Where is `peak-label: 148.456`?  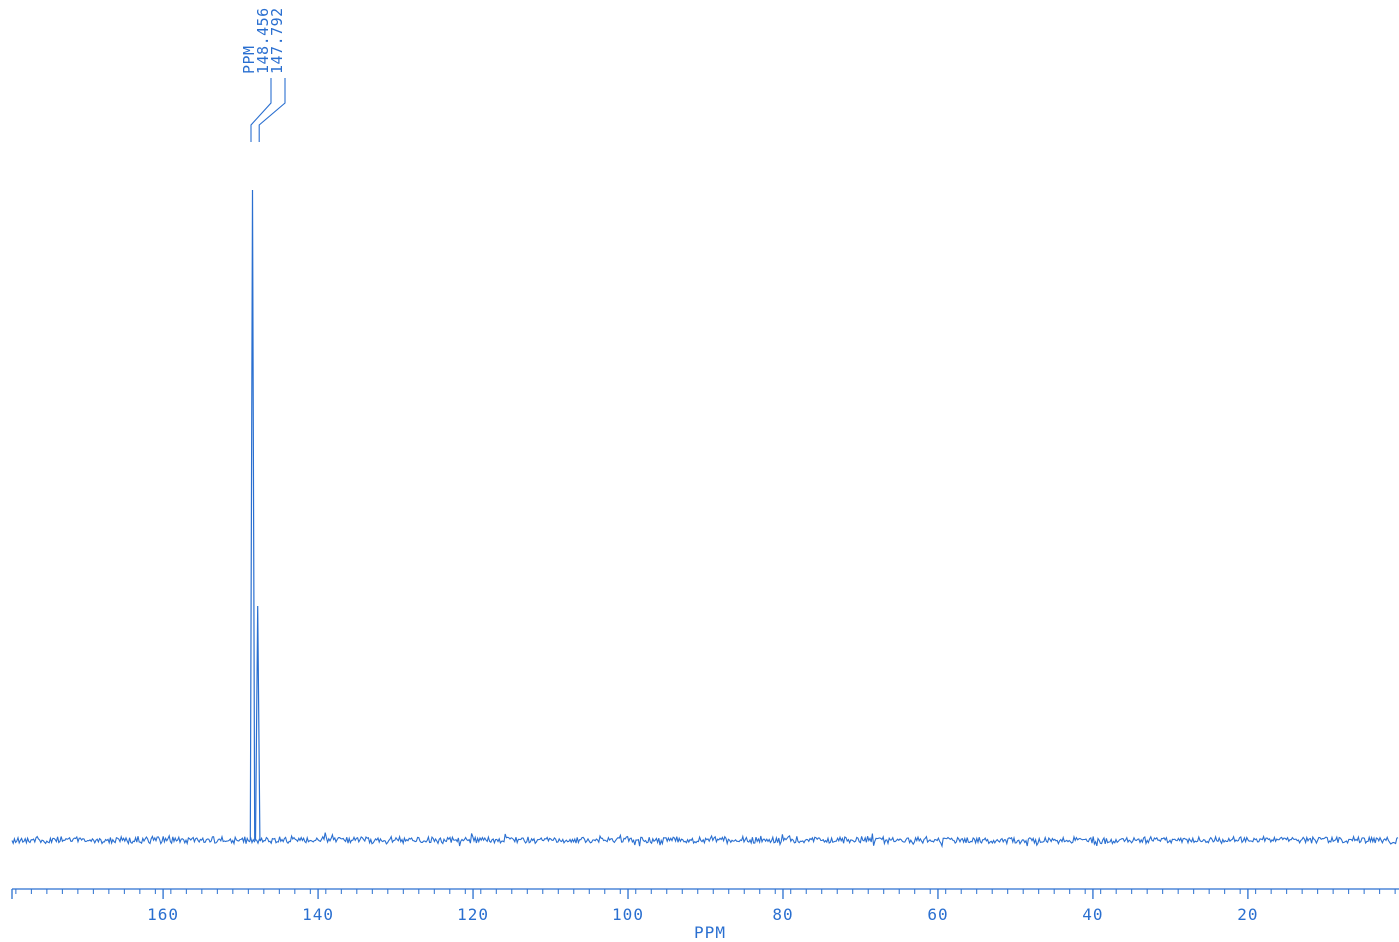
peak-label: 148.456 is located at coordinates (263, 40).